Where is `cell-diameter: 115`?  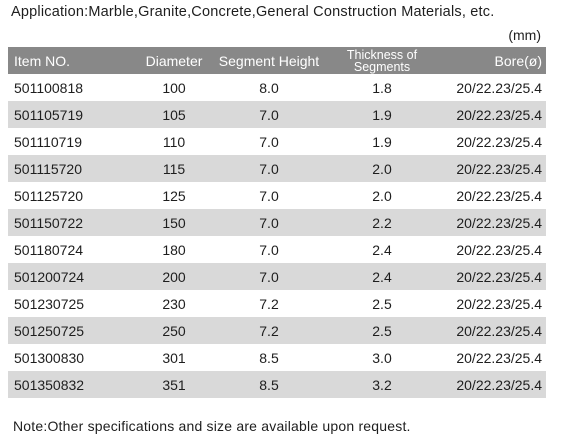
cell-diameter: 115 is located at coordinates (174, 168).